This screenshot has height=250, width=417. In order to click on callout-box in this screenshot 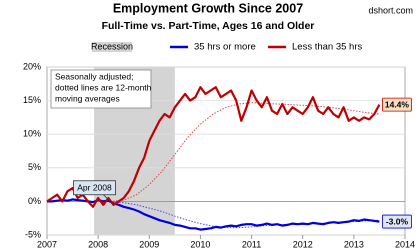, I will do `click(94, 188)`.